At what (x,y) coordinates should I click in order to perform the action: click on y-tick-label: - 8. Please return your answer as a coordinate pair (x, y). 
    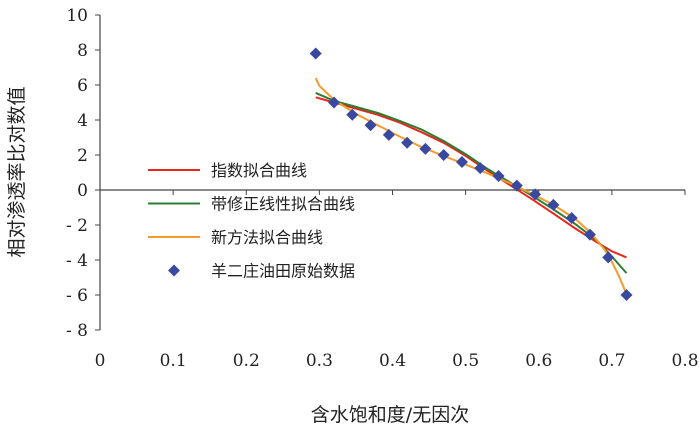
    Looking at the image, I should click on (77, 331).